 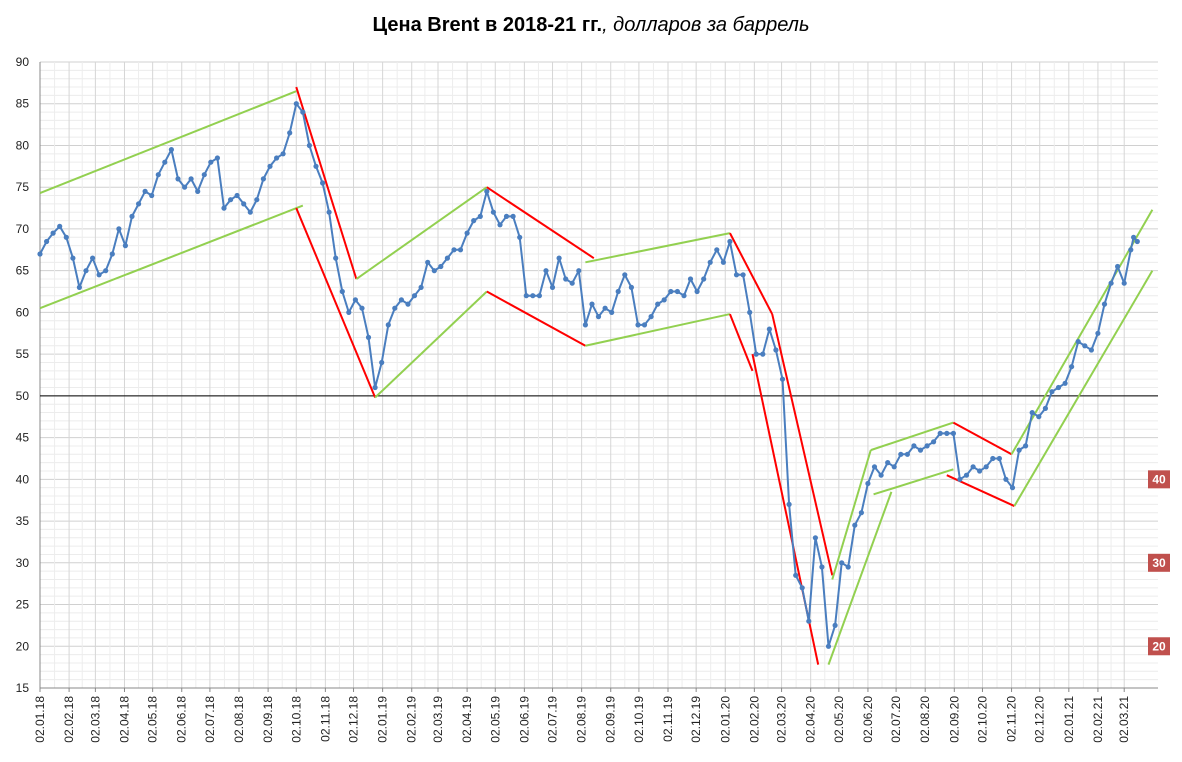 I want to click on y-tick-label: 20, so click(x=23, y=646).